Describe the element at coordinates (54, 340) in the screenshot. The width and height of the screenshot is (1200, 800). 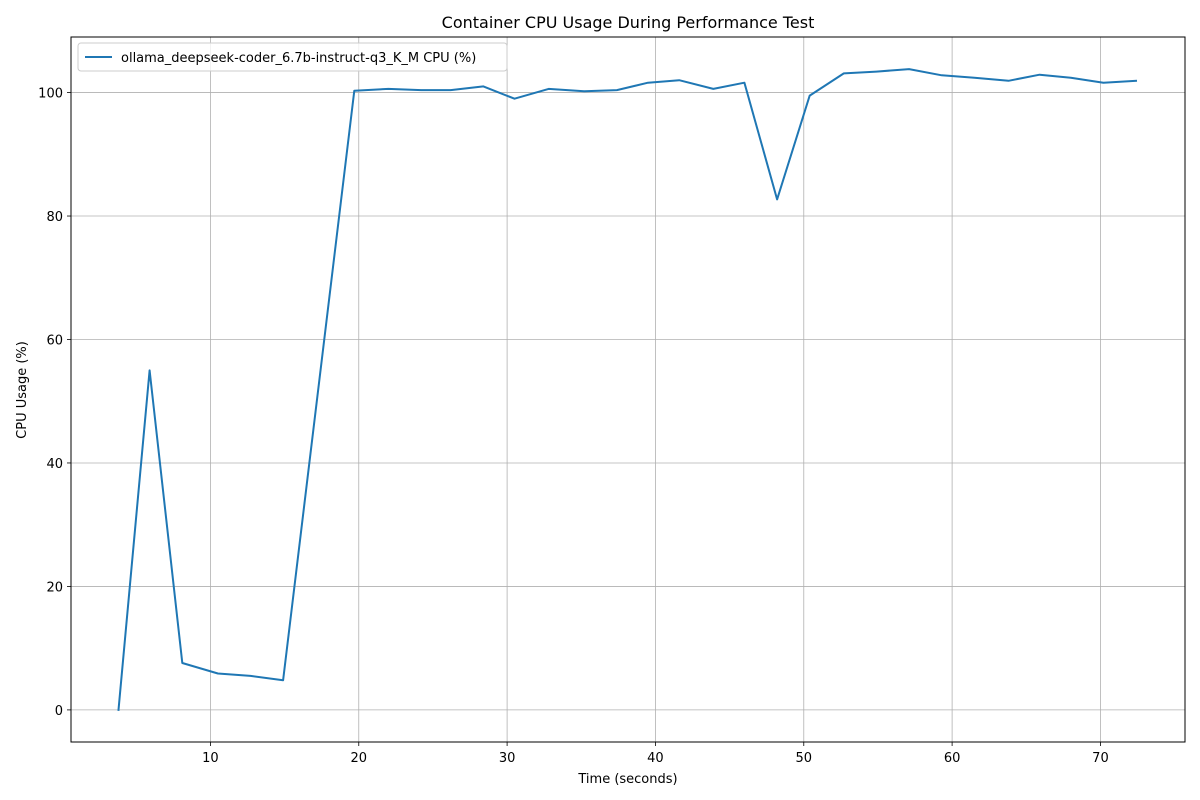
I see `y-tick-label: 60` at that location.